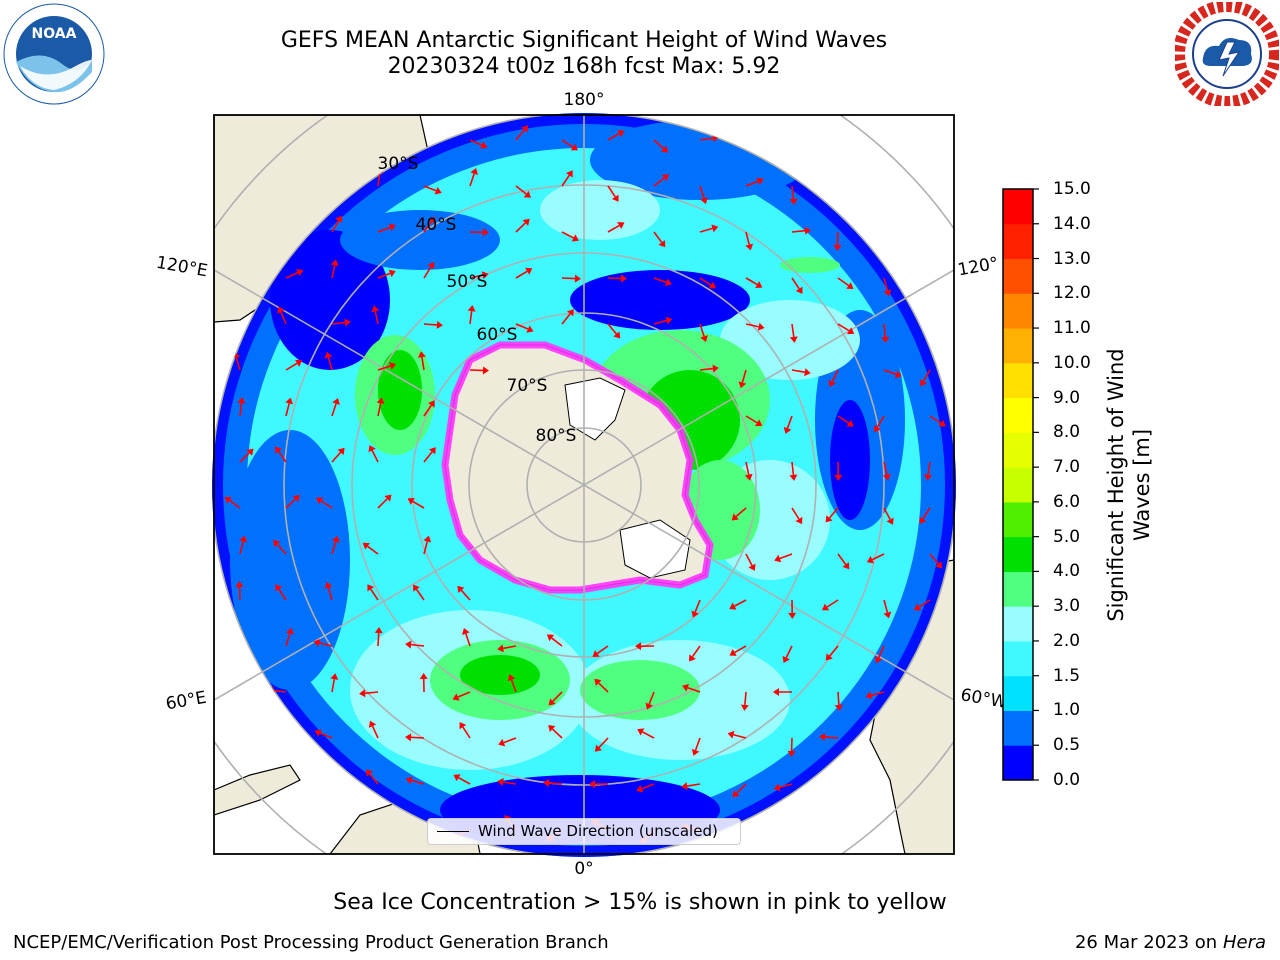 The image size is (1280, 960). Describe the element at coordinates (598, 831) in the screenshot. I see `legend-label: Wind Wave Direction (unscaled)` at that location.